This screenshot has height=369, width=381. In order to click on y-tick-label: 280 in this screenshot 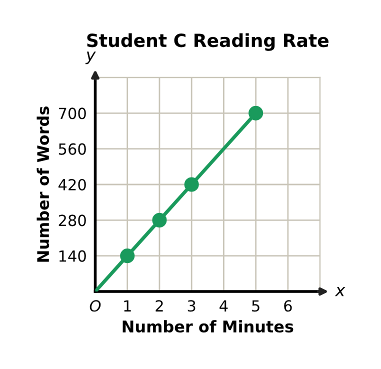, I will do `click(72, 220)`.